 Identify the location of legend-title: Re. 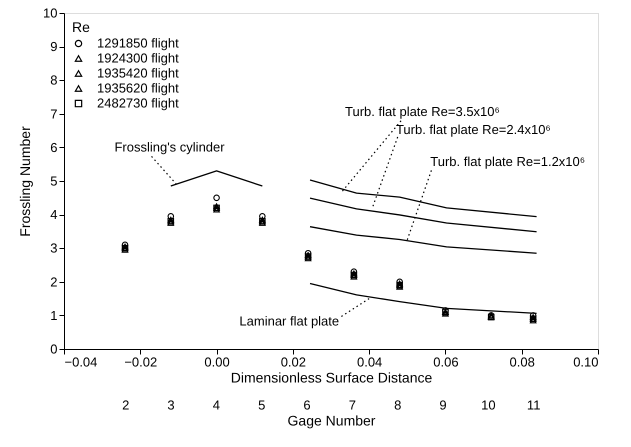
(81, 27).